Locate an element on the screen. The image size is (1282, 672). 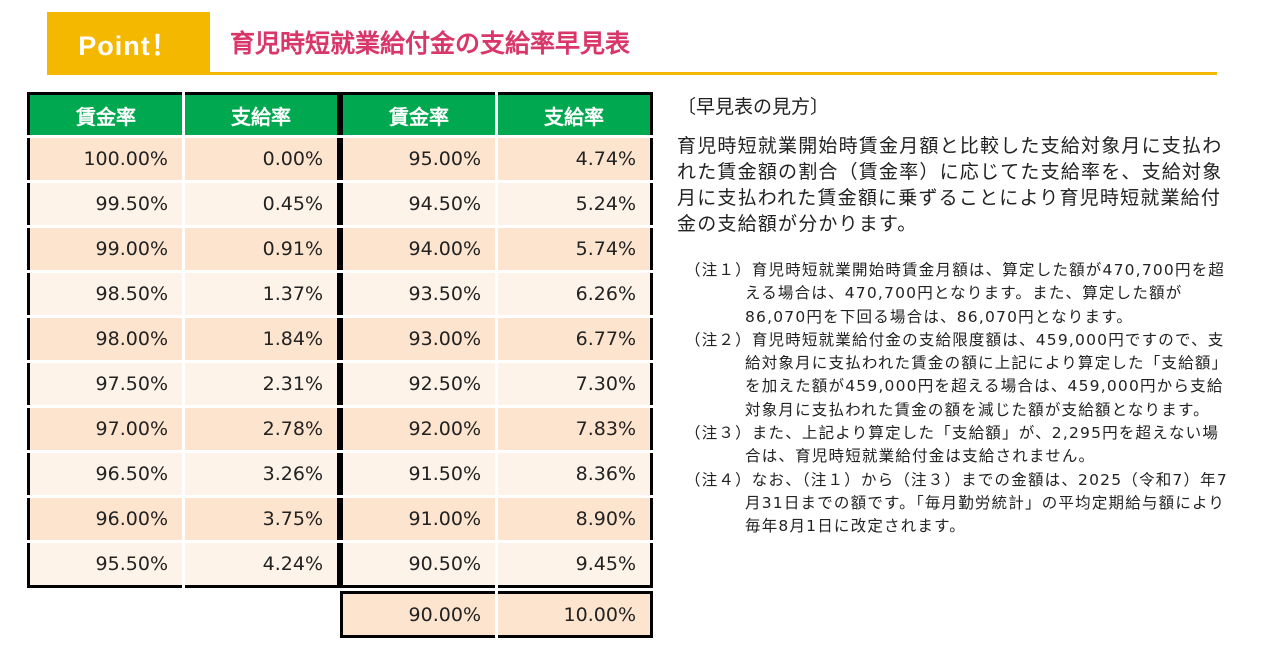
table-row: 99.50% 0.45% is located at coordinates (183, 204).